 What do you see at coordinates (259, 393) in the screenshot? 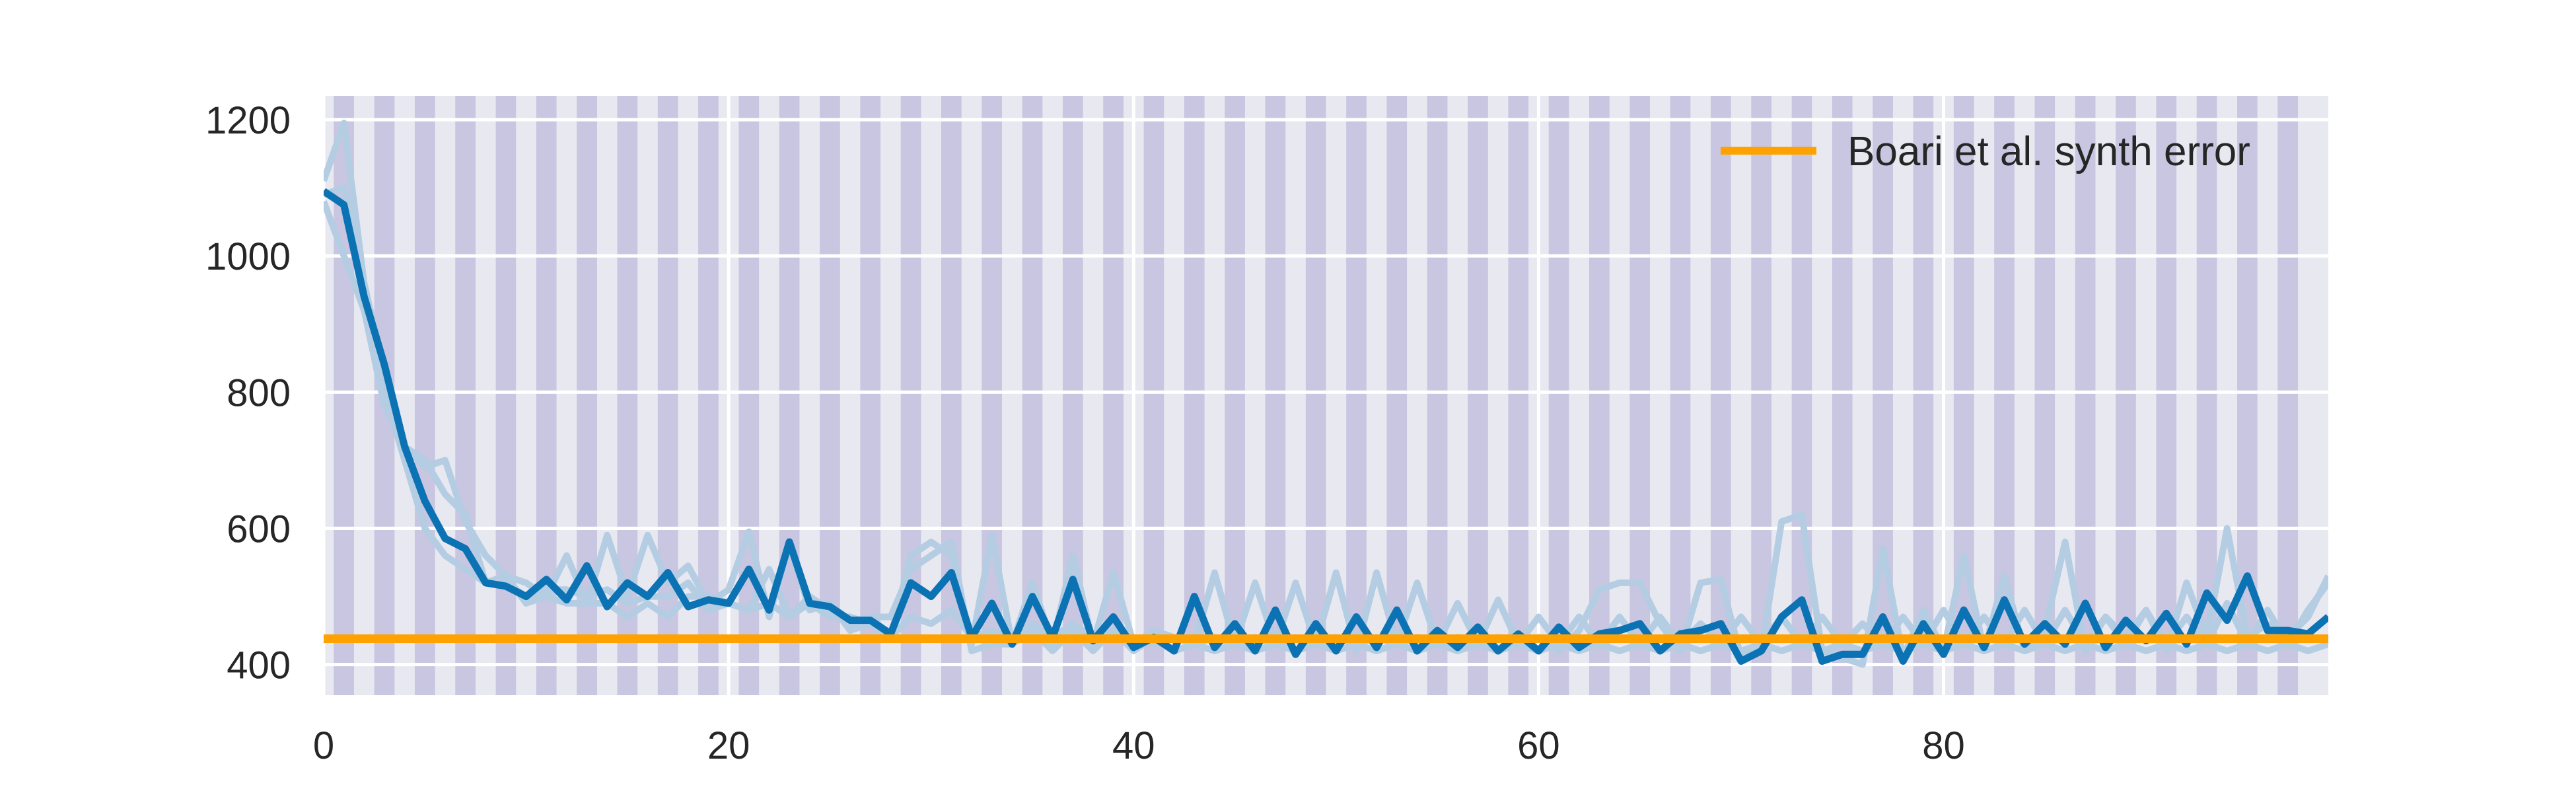
I see `y-tick-label: 800` at bounding box center [259, 393].